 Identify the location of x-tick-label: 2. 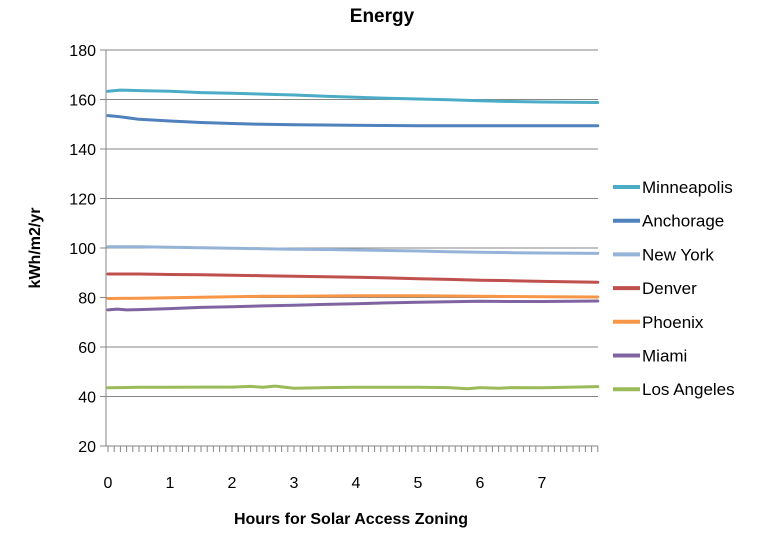
(232, 483).